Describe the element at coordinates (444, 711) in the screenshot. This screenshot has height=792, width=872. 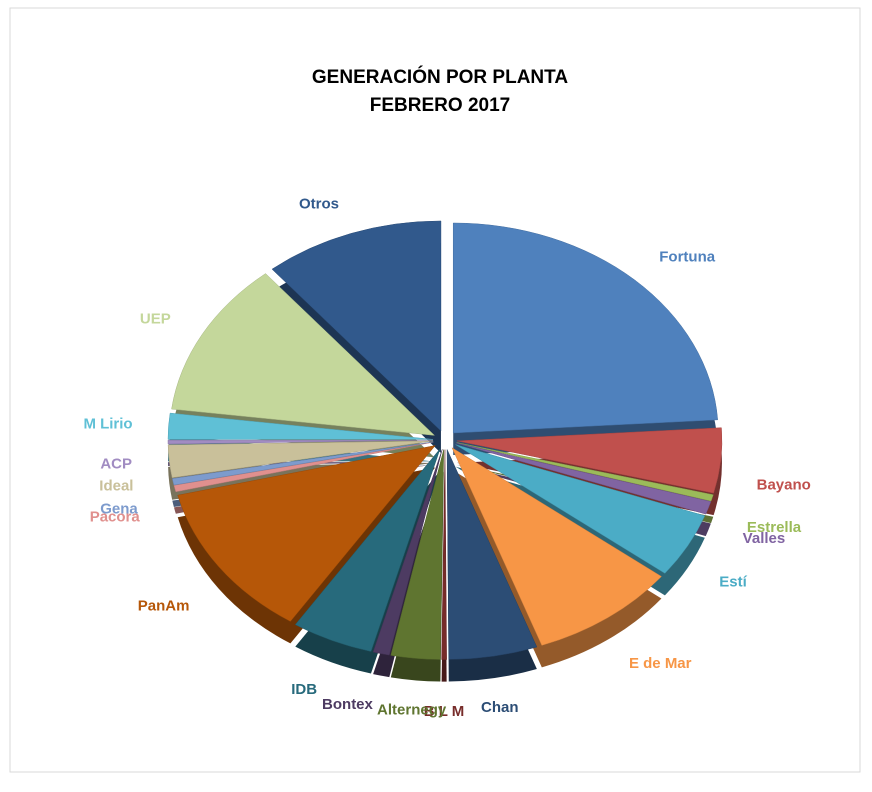
I see `slice-label: B L M` at that location.